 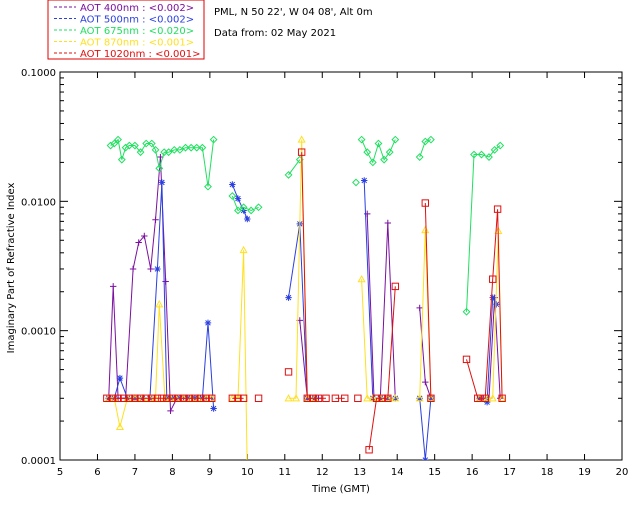 I want to click on x-tick-label: 7, so click(x=135, y=472).